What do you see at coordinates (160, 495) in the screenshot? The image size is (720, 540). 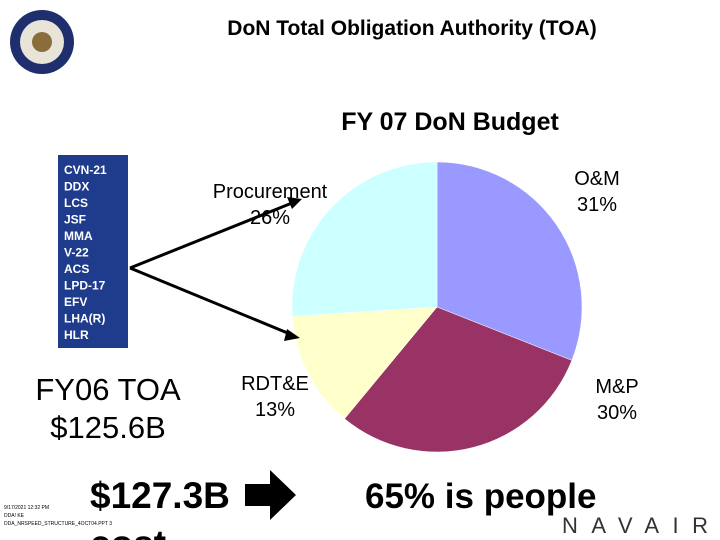 I see `fy07-value: $127.3B` at bounding box center [160, 495].